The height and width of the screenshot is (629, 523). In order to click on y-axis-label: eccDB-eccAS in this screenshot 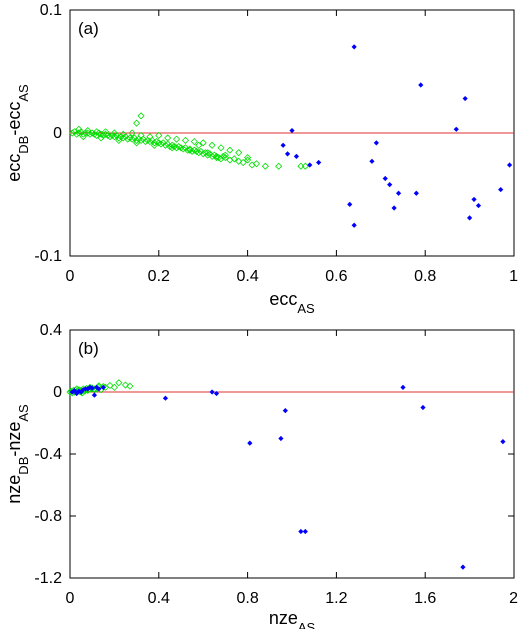, I will do `click(17, 133)`.